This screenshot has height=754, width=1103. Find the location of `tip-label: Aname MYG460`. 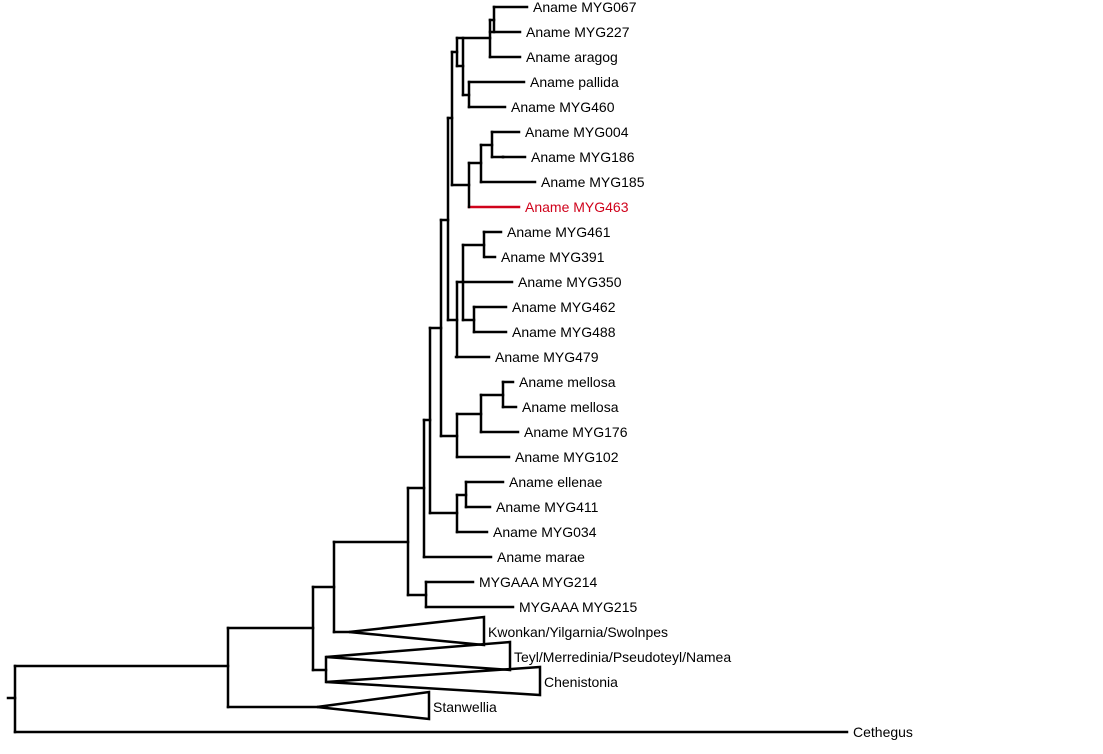

tip-label: Aname MYG460 is located at coordinates (563, 107).